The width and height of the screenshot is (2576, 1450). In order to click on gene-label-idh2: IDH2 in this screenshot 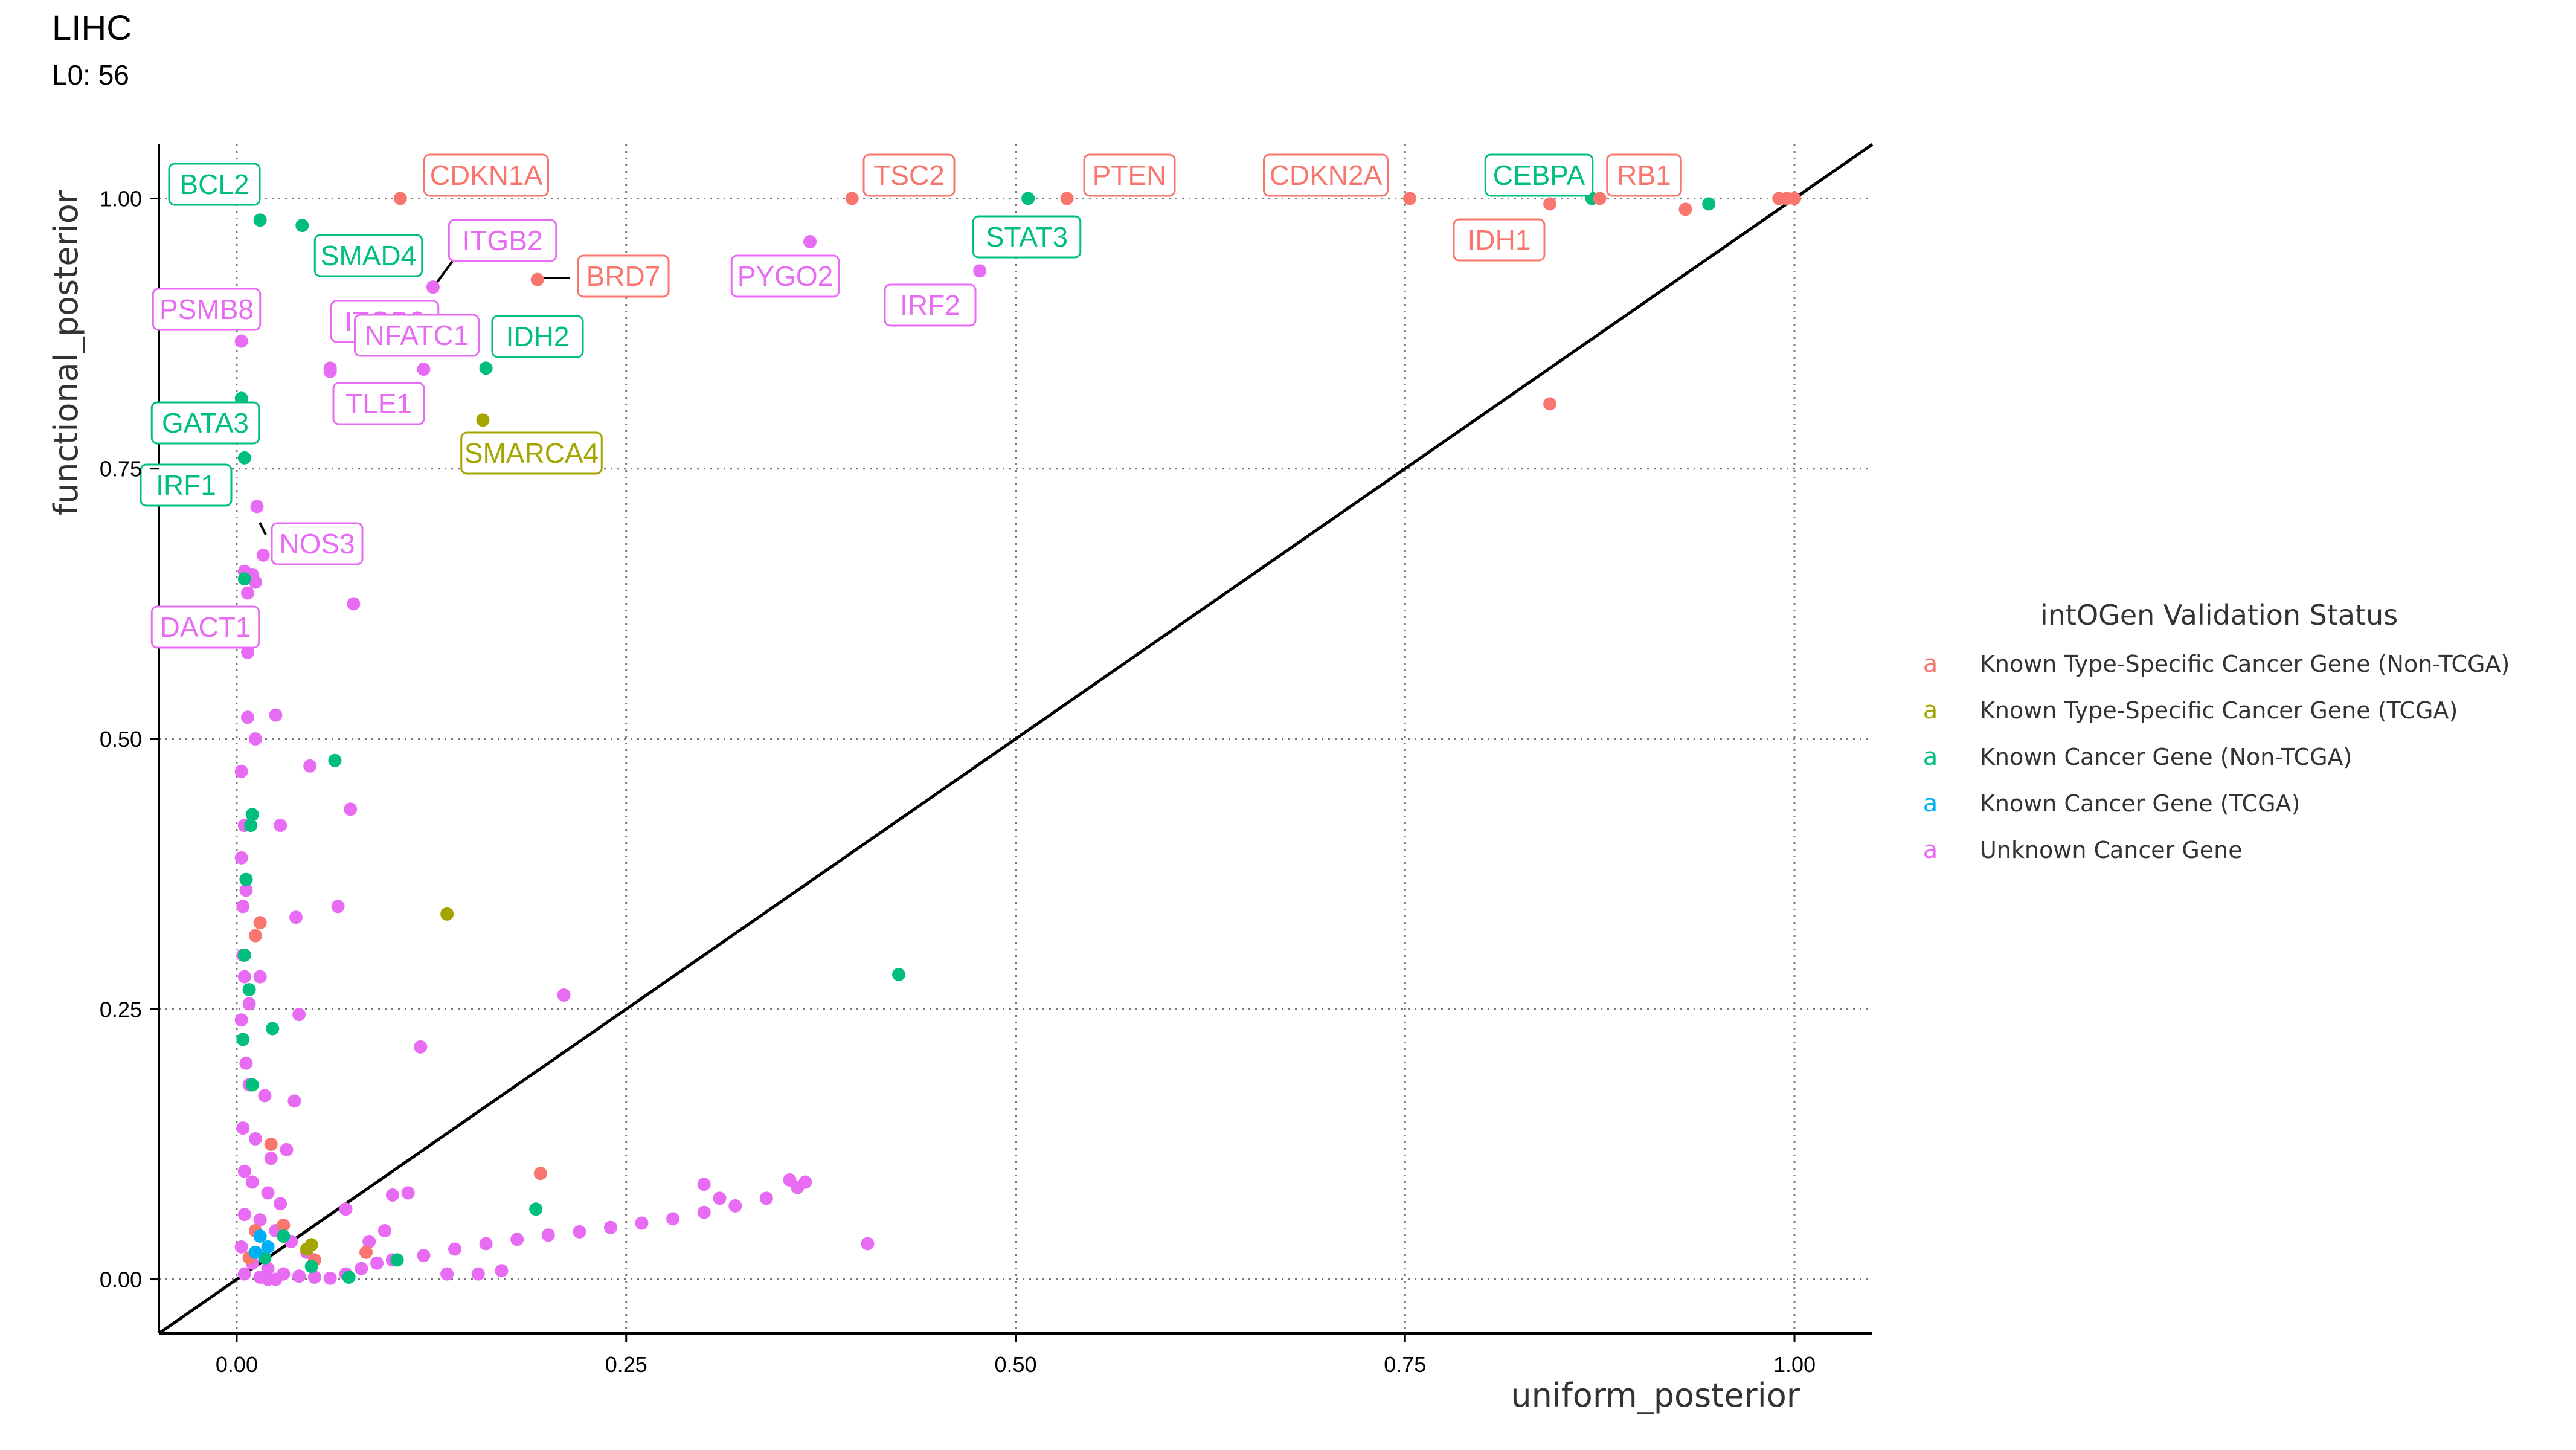, I will do `click(537, 336)`.